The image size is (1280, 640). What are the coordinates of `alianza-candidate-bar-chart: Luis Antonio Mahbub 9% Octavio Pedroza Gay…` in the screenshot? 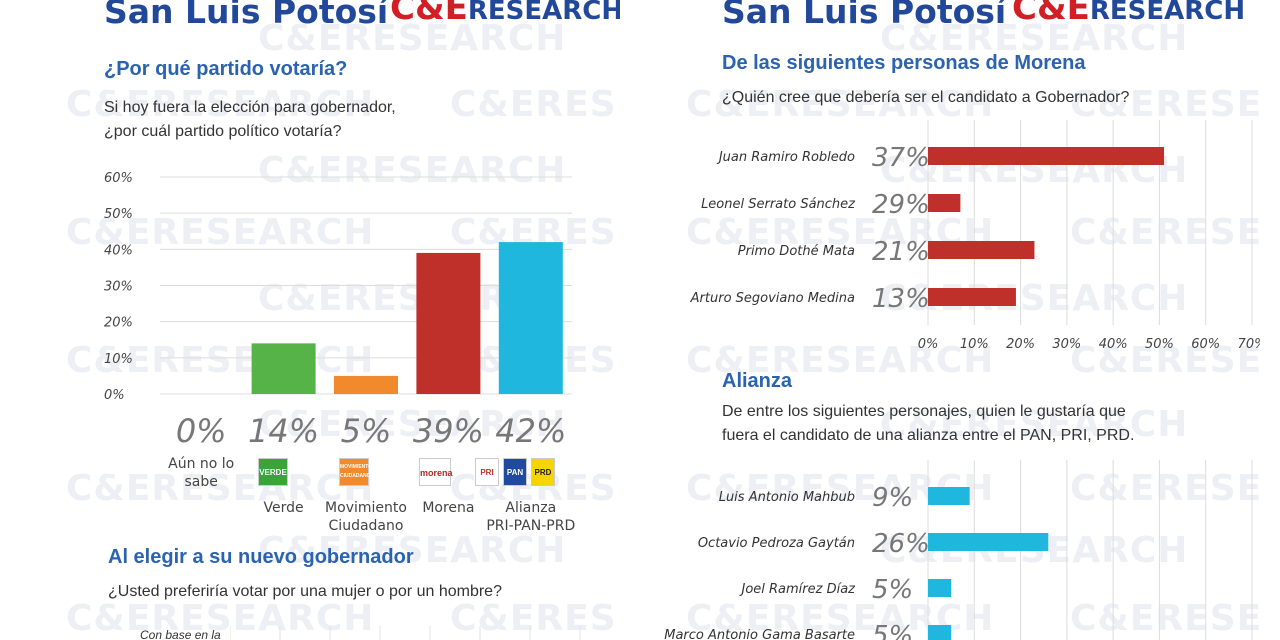 It's located at (958, 550).